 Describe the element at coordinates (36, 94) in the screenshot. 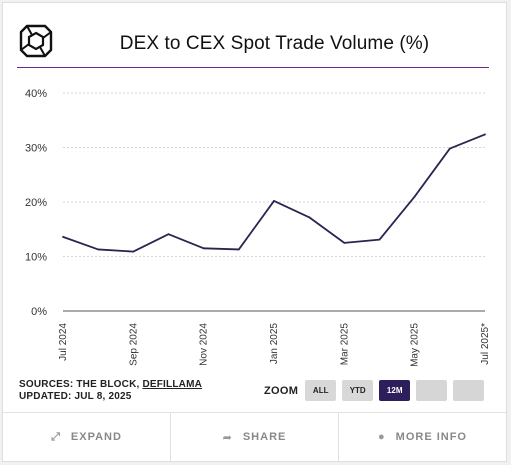

I see `y-tick-label: 40%` at that location.